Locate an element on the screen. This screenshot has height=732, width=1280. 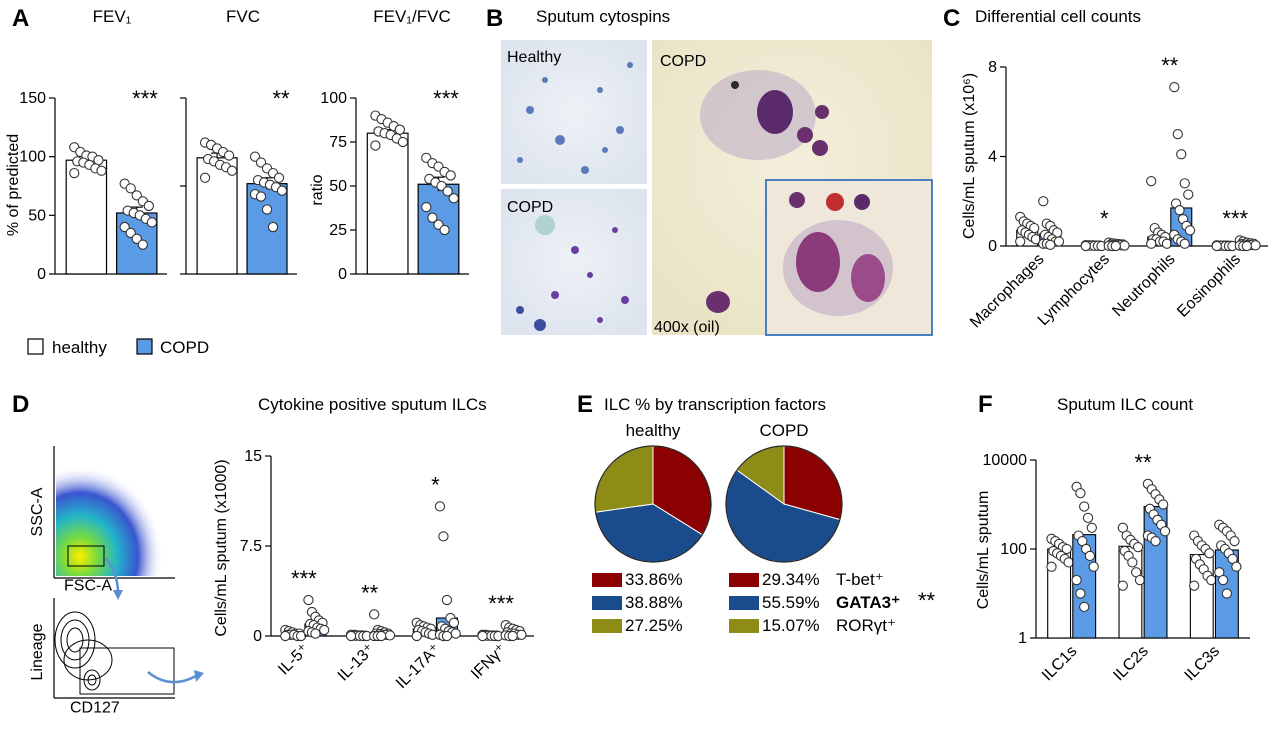
micrograph-copd-small is located at coordinates (574, 262).